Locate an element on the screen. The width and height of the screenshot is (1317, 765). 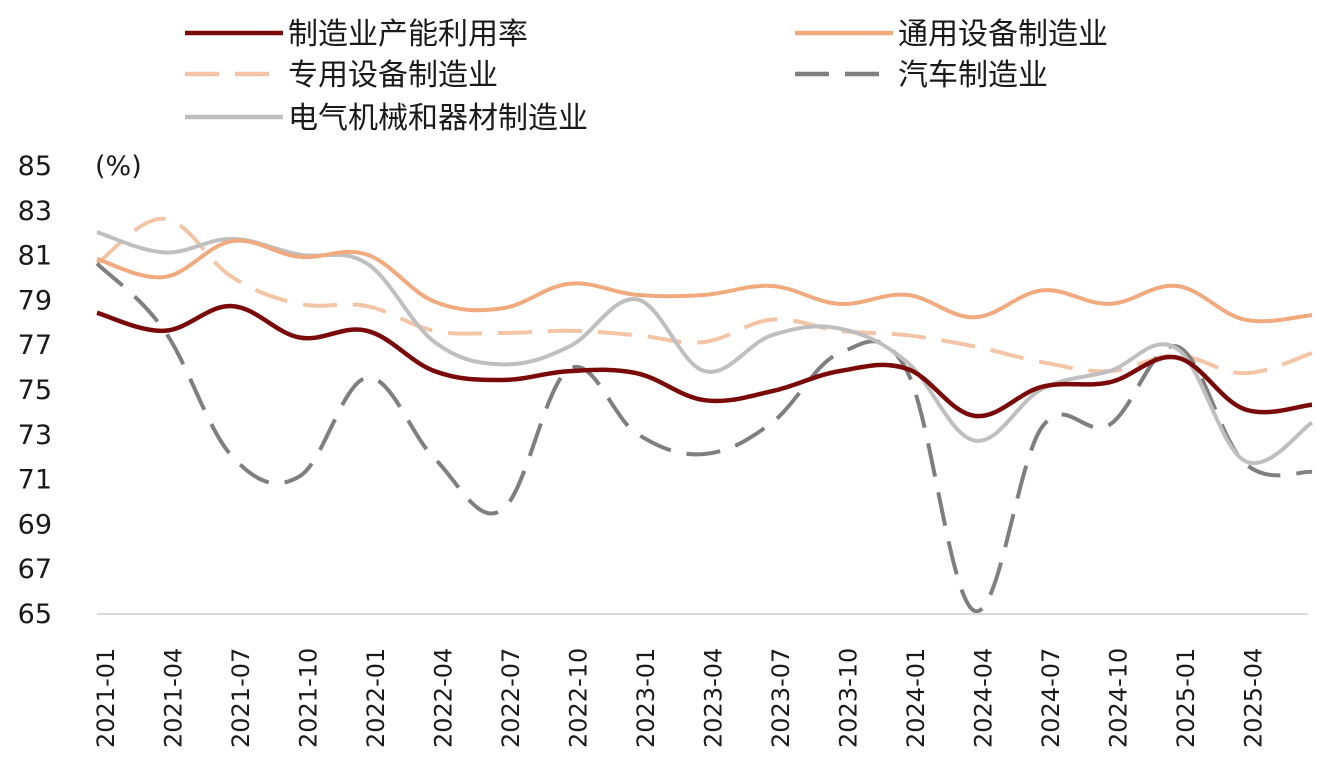
y-tick-label: 79 is located at coordinates (35, 300).